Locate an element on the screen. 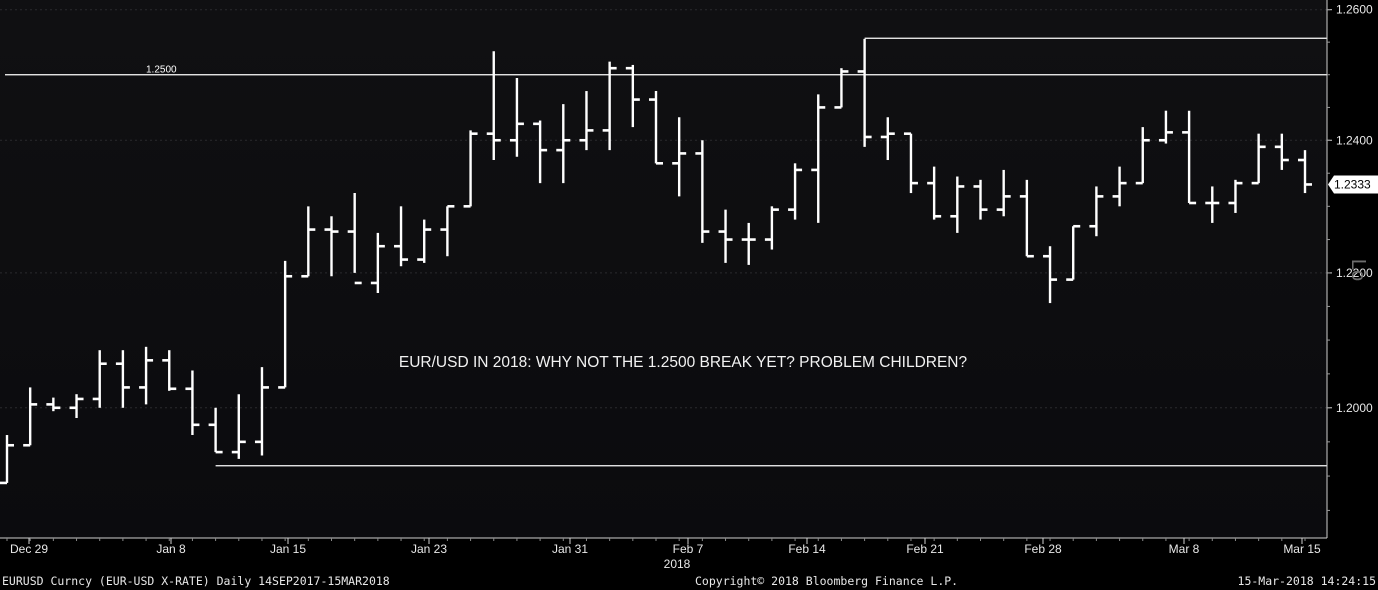 This screenshot has width=1378, height=590. last-price-tag is located at coordinates (1353, 184).